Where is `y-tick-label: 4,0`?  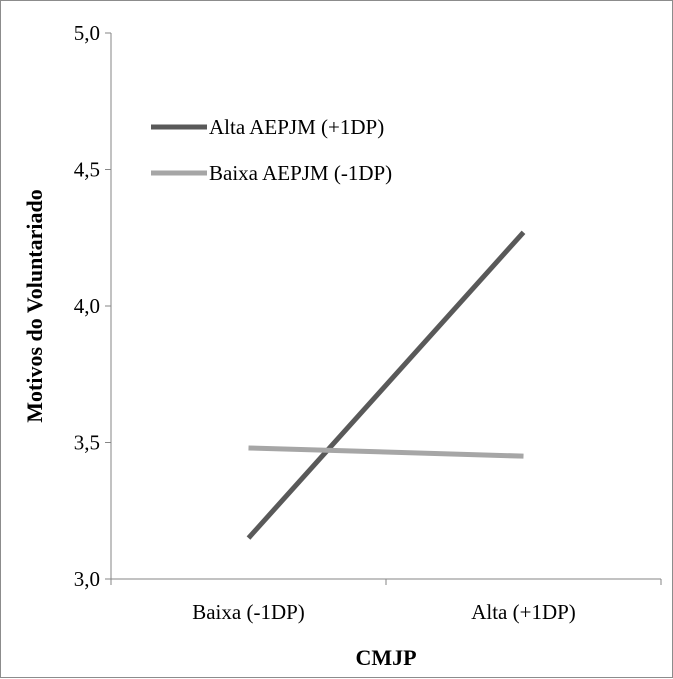
y-tick-label: 4,0 is located at coordinates (87, 306).